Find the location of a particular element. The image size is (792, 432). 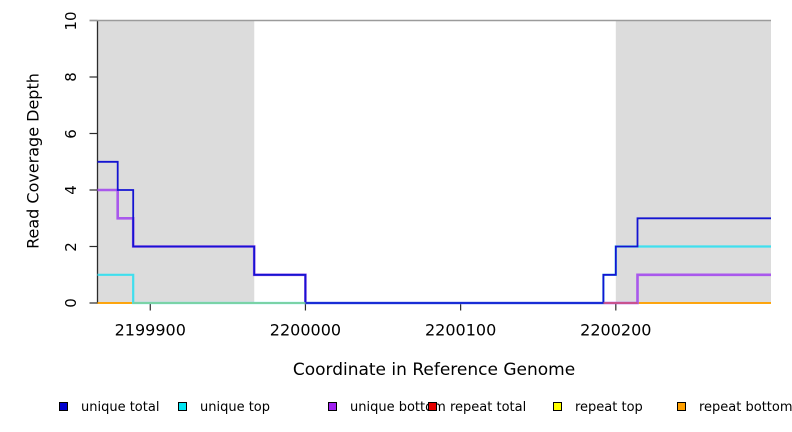

x-tick-label-1: 2200000 is located at coordinates (305, 330).